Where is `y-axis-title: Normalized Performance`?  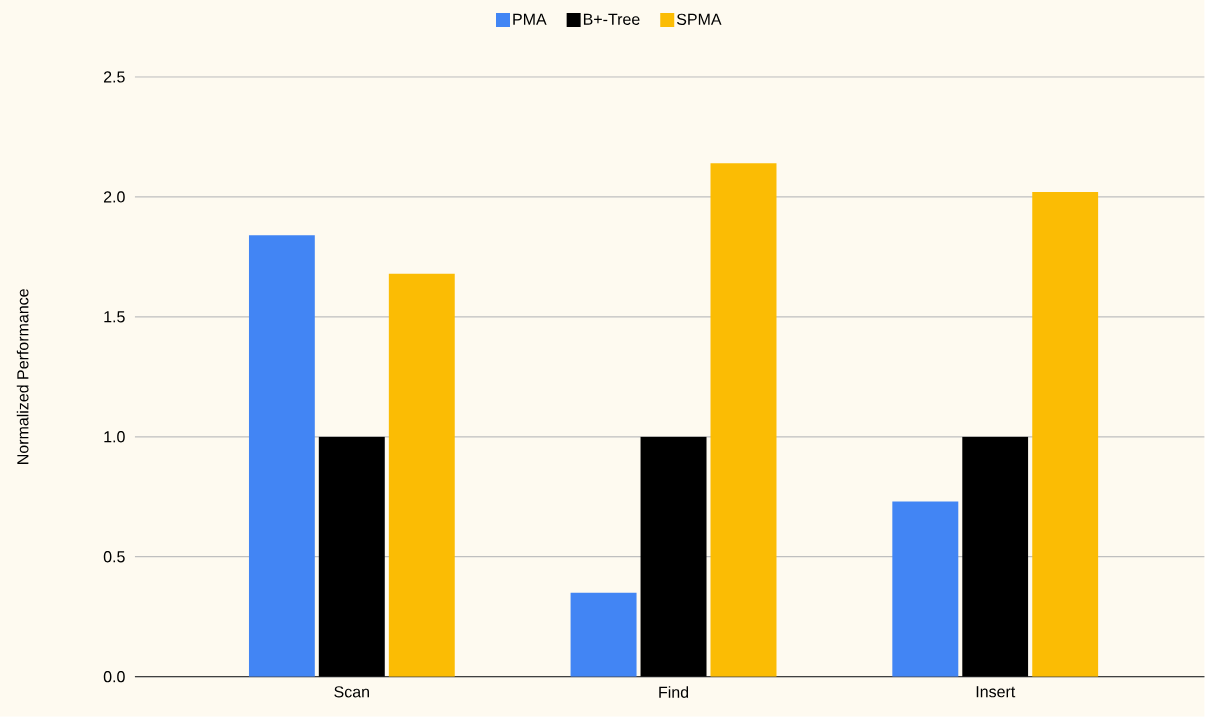 y-axis-title: Normalized Performance is located at coordinates (22, 377).